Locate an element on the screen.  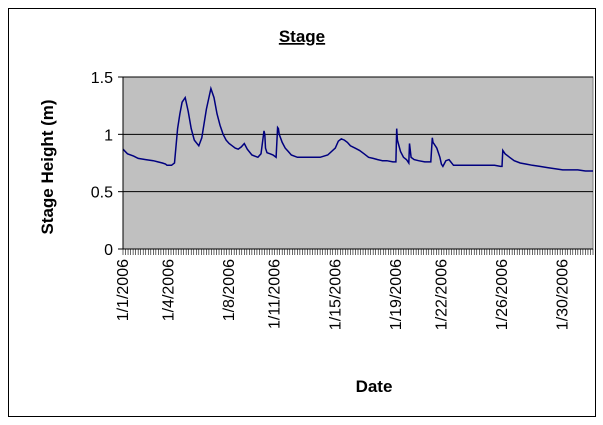
x-tick-label: 1/26/2006 is located at coordinates (502, 294).